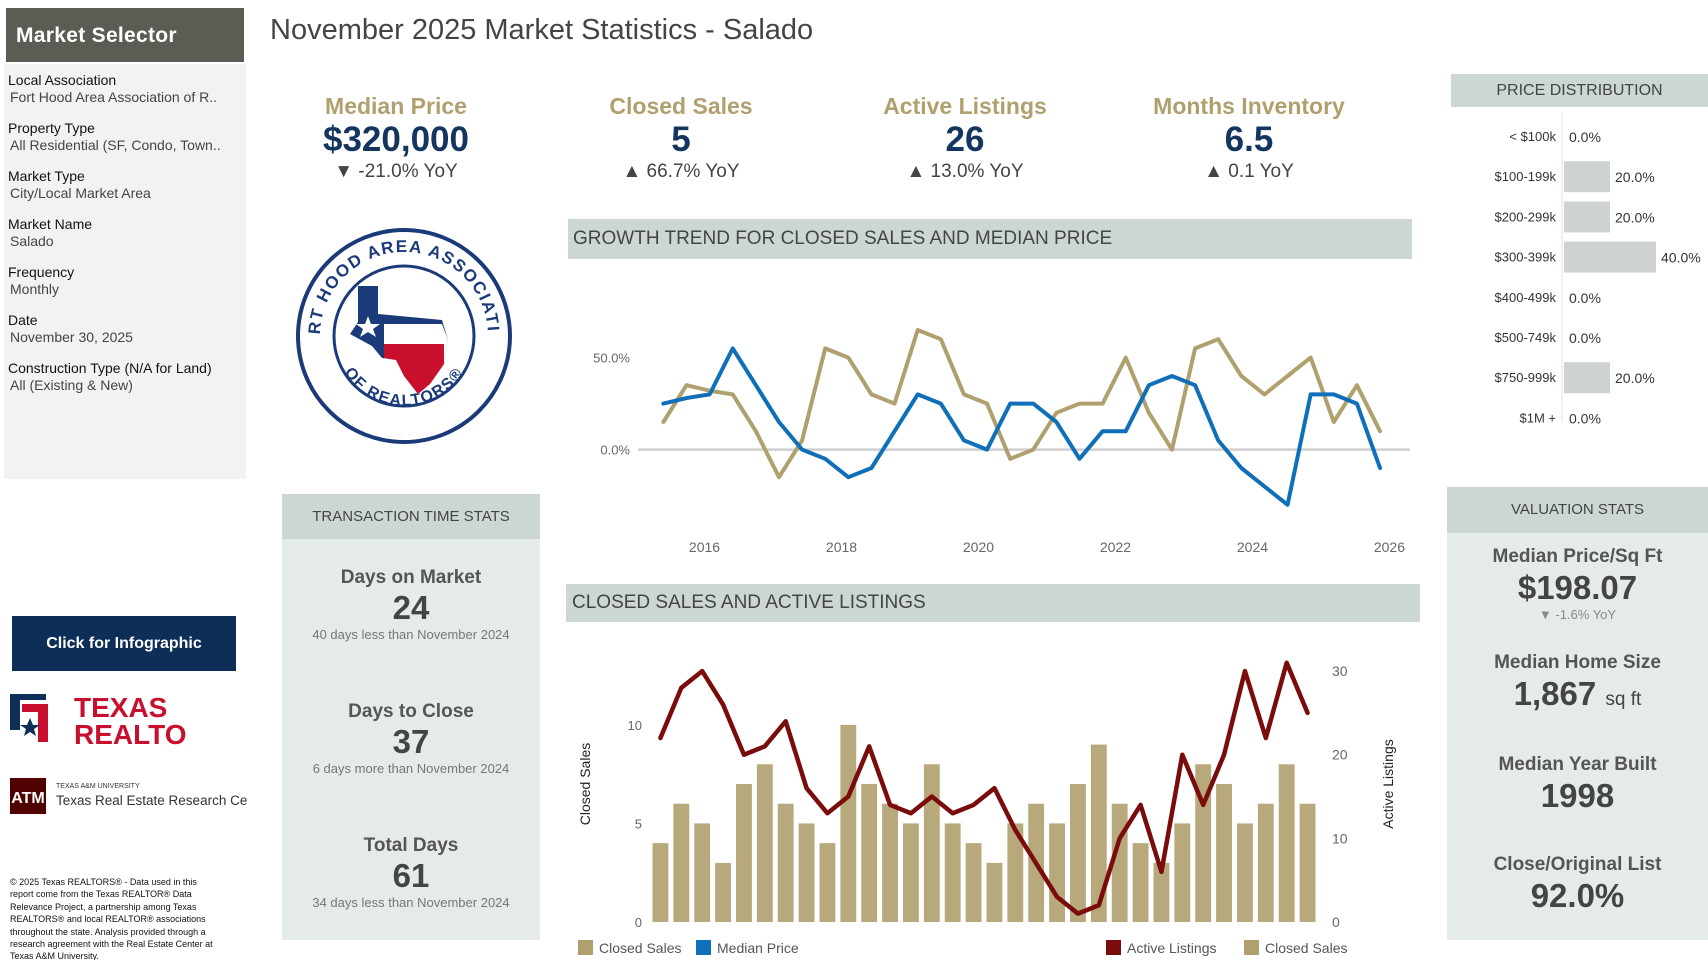  What do you see at coordinates (71, 337) in the screenshot?
I see `filter-value: November 30, 2025` at bounding box center [71, 337].